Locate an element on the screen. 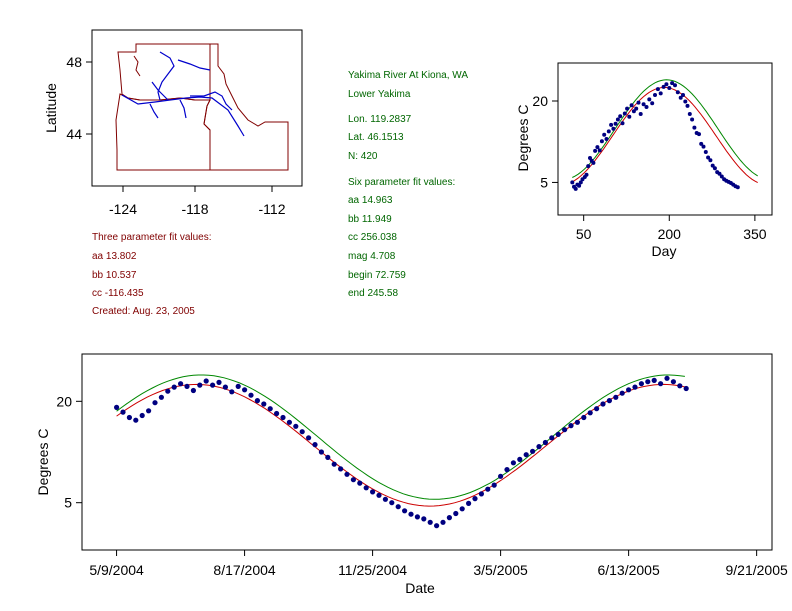 The width and height of the screenshot is (792, 611). day-data-points is located at coordinates (655, 136).